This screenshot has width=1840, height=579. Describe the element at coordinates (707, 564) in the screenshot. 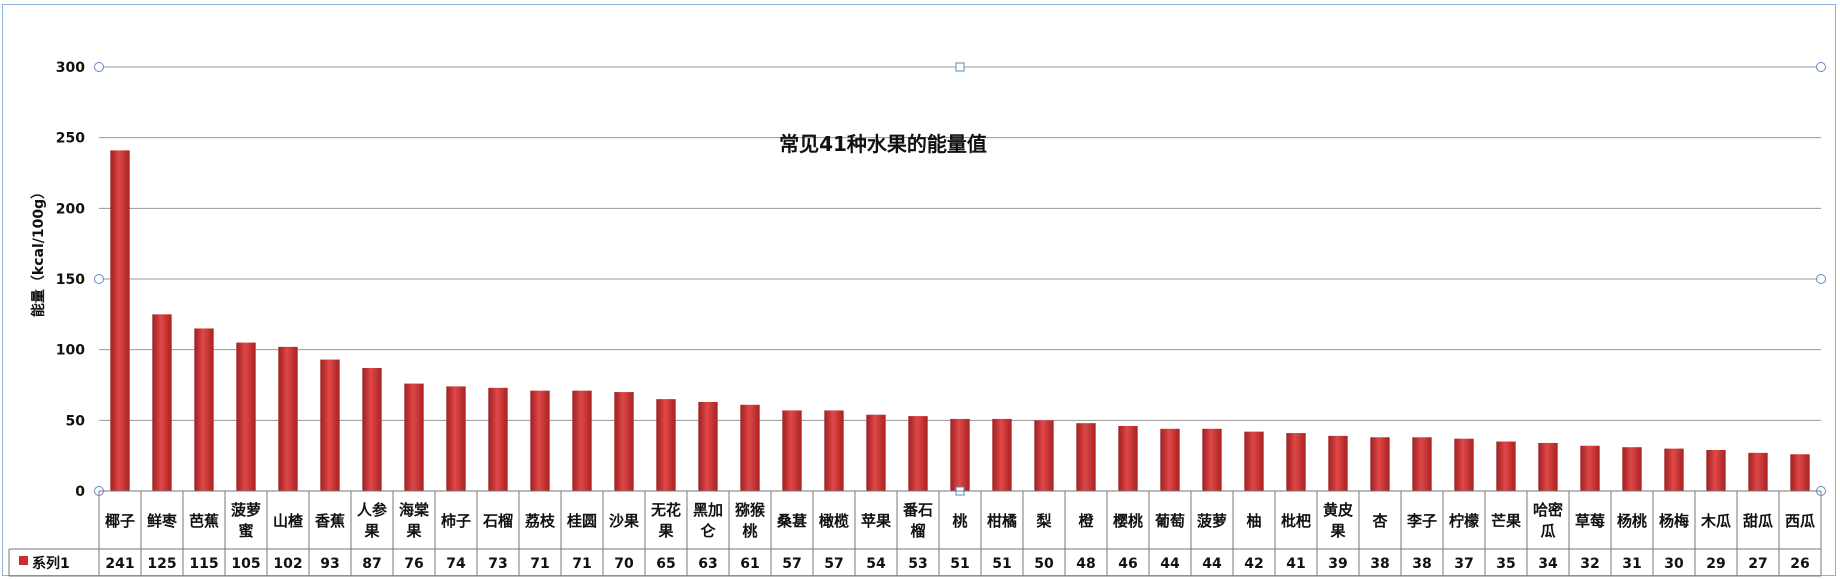

I see `data-label: 63` at that location.